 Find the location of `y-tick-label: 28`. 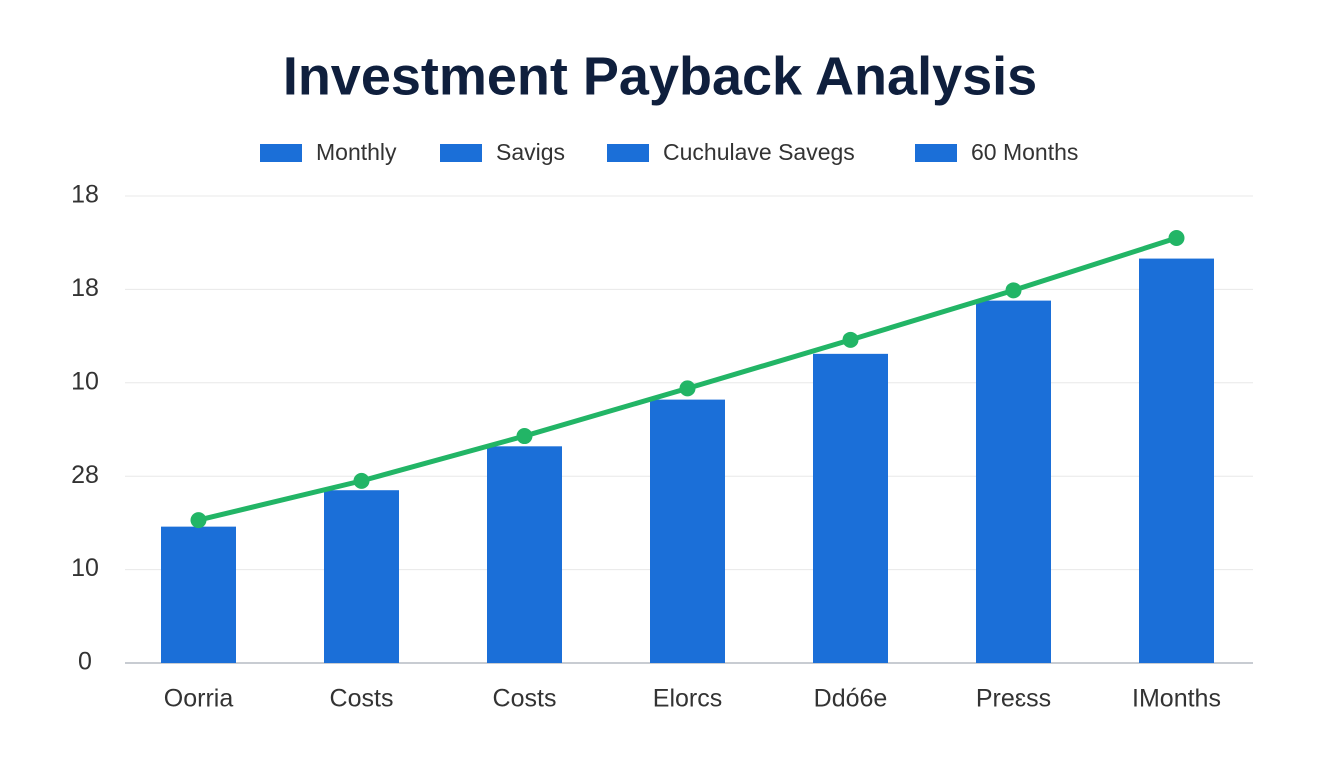

y-tick-label: 28 is located at coordinates (85, 475).